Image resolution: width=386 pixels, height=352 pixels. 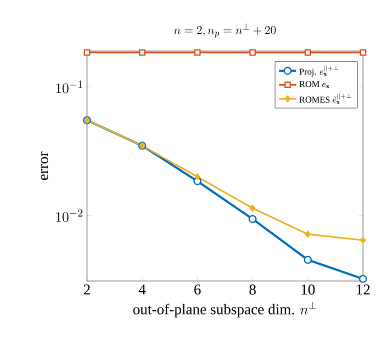 What do you see at coordinates (69, 87) in the screenshot?
I see `y-tick-label: $10^{-1}$` at bounding box center [69, 87].